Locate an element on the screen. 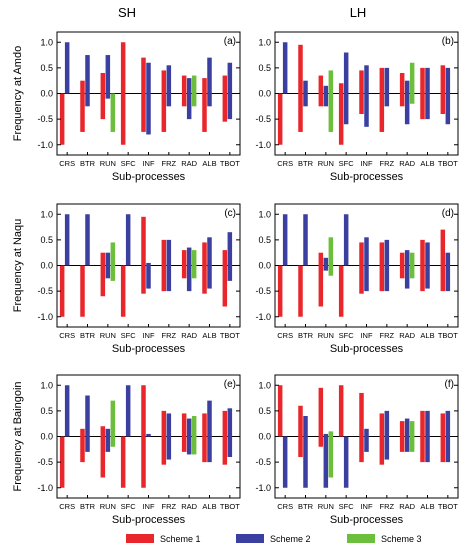 This screenshot has height=550, width=475. x-tick-label-rad: RAD is located at coordinates (189, 163).